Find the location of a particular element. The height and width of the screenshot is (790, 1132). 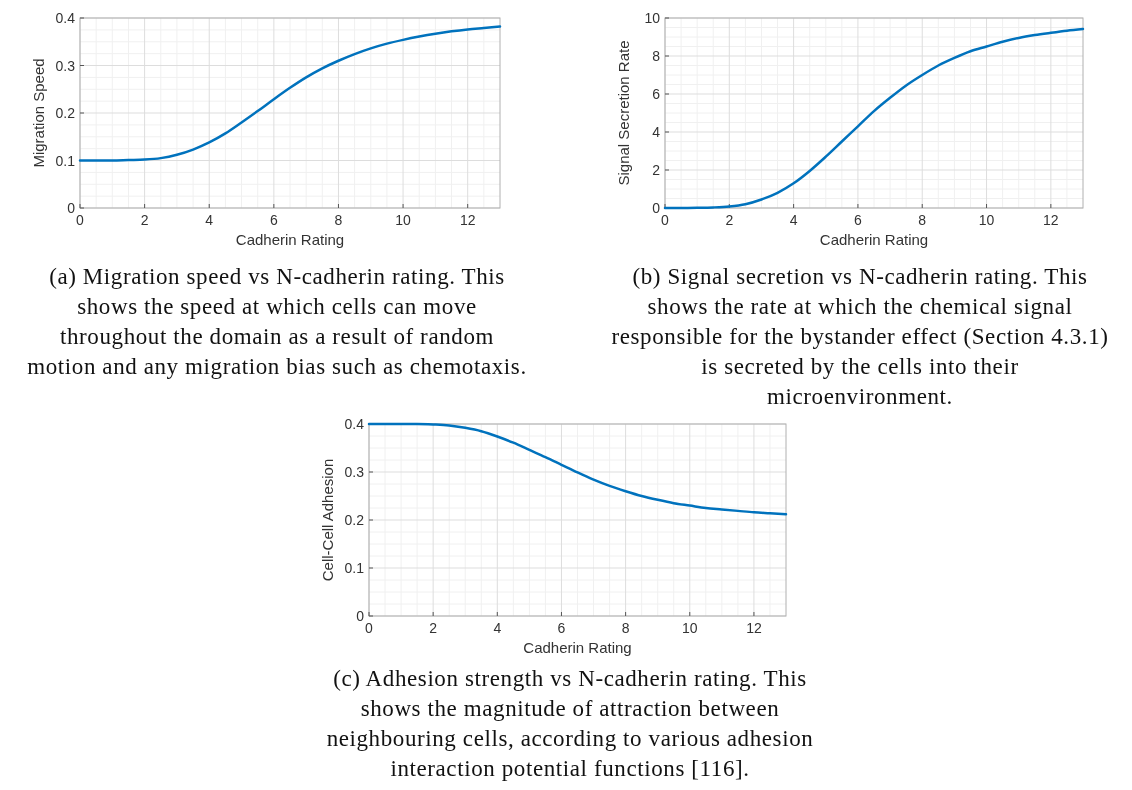

text: shows the magnitude of attraction between is located at coordinates (570, 709).